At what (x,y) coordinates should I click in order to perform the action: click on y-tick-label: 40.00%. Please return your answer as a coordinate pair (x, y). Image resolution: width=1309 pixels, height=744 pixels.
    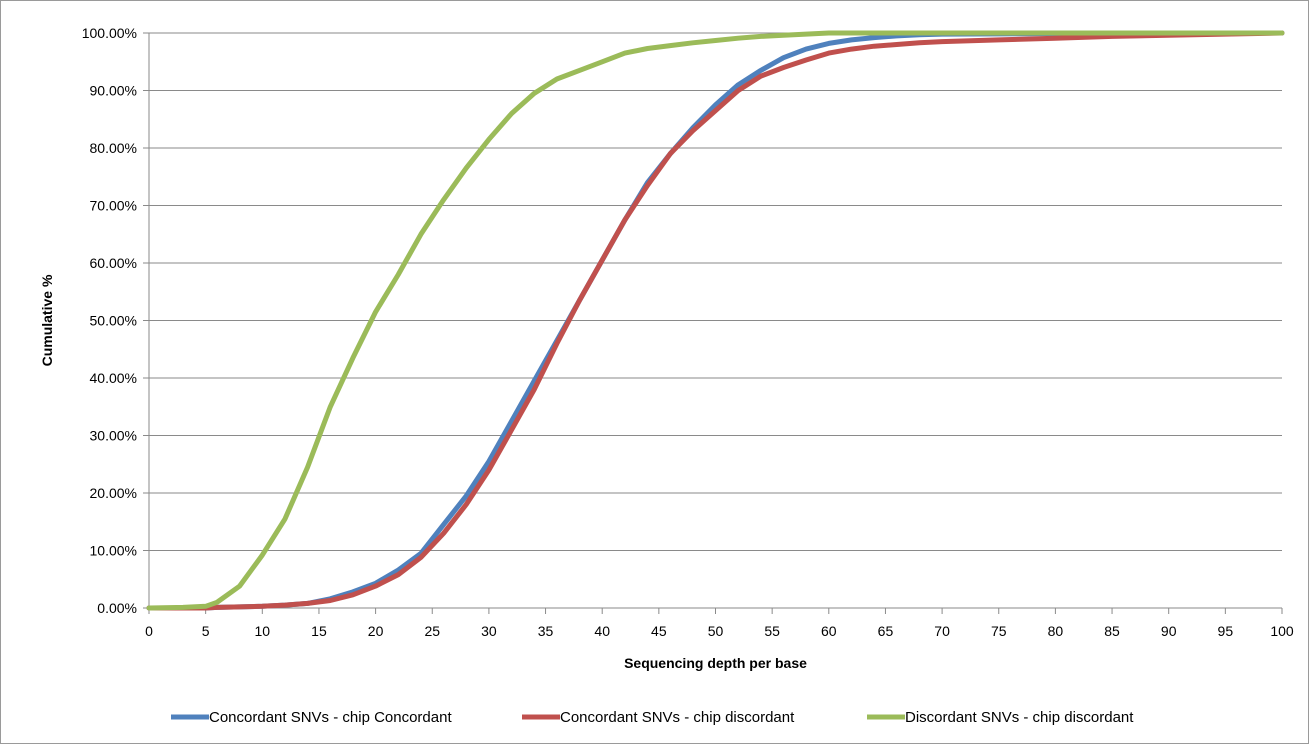
    Looking at the image, I should click on (113, 378).